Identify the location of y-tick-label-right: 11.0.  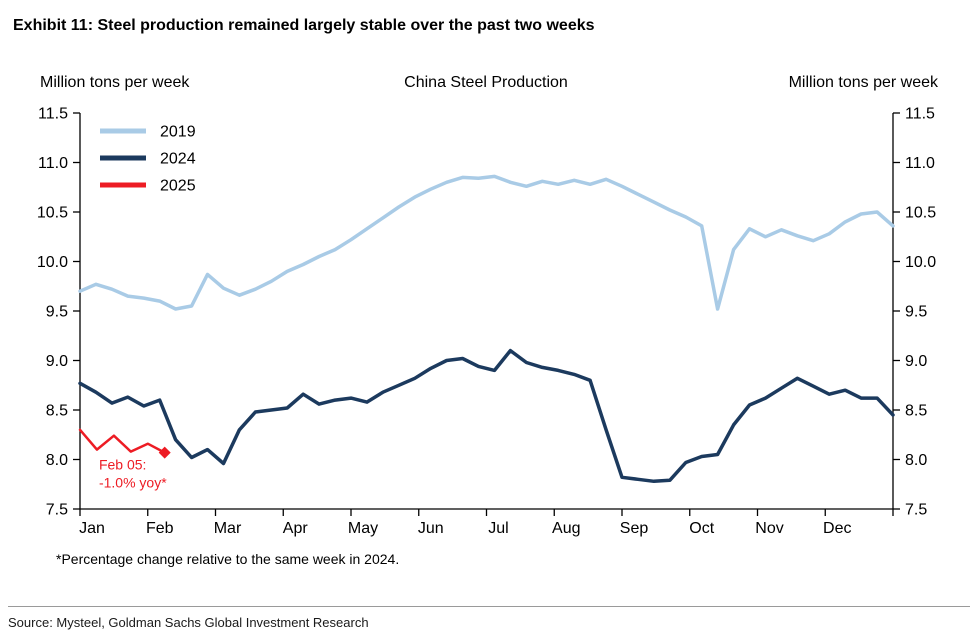
(920, 163).